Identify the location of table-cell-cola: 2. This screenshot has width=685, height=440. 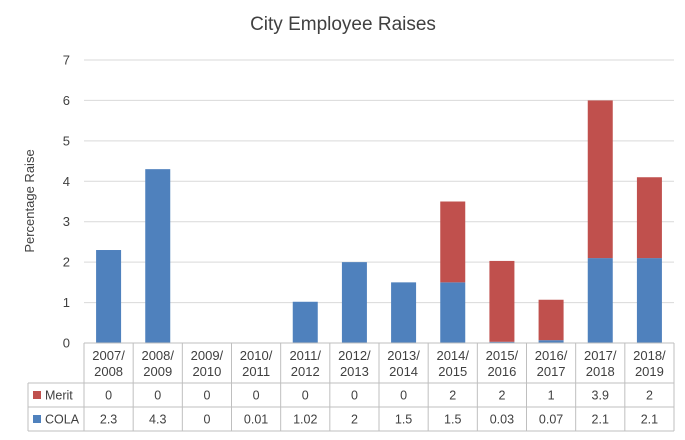
(354, 420).